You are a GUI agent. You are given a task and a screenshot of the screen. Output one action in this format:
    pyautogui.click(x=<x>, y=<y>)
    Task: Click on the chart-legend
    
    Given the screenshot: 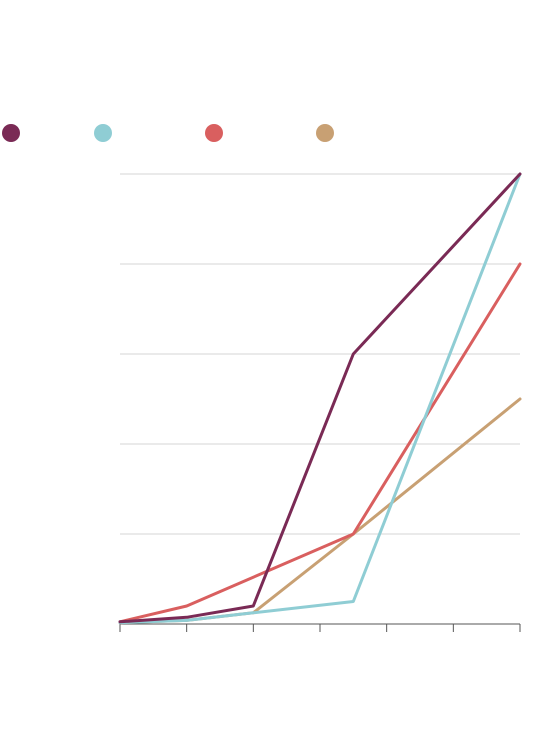 What is the action you would take?
    pyautogui.click(x=280, y=133)
    